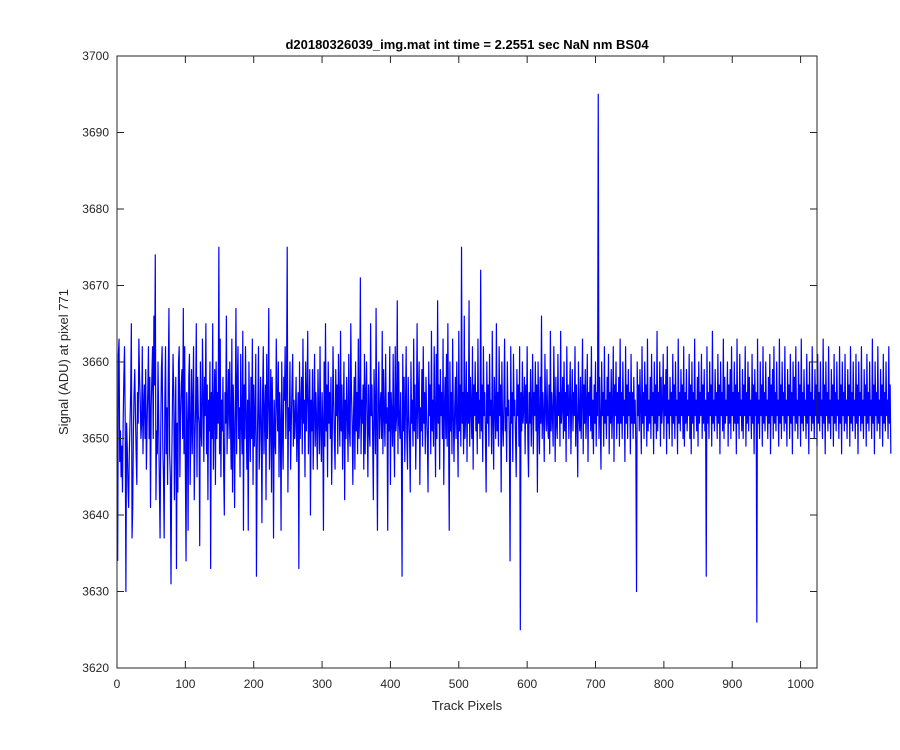 Image resolution: width=900 pixels, height=750 pixels. Describe the element at coordinates (95, 209) in the screenshot. I see `y-tick-label: 3680` at that location.